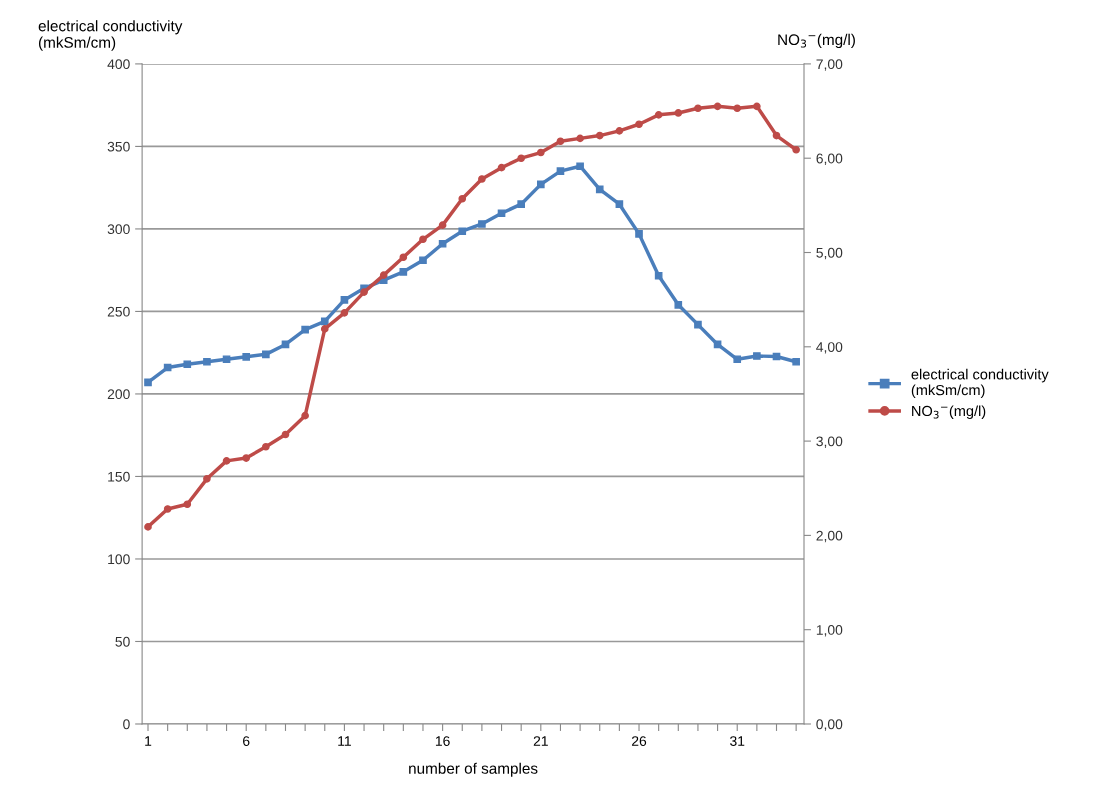 Image resolution: width=1119 pixels, height=789 pixels. Describe the element at coordinates (829, 536) in the screenshot. I see `y2-tick-label: 2,00` at that location.